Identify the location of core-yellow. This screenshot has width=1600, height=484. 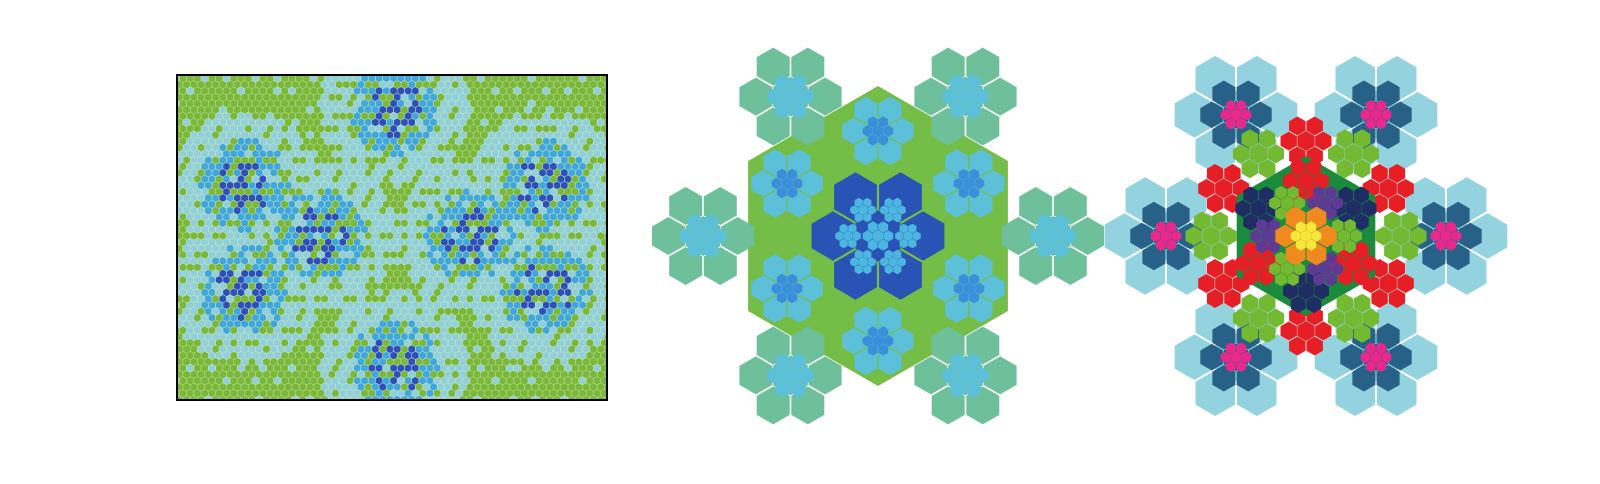
(1306, 236).